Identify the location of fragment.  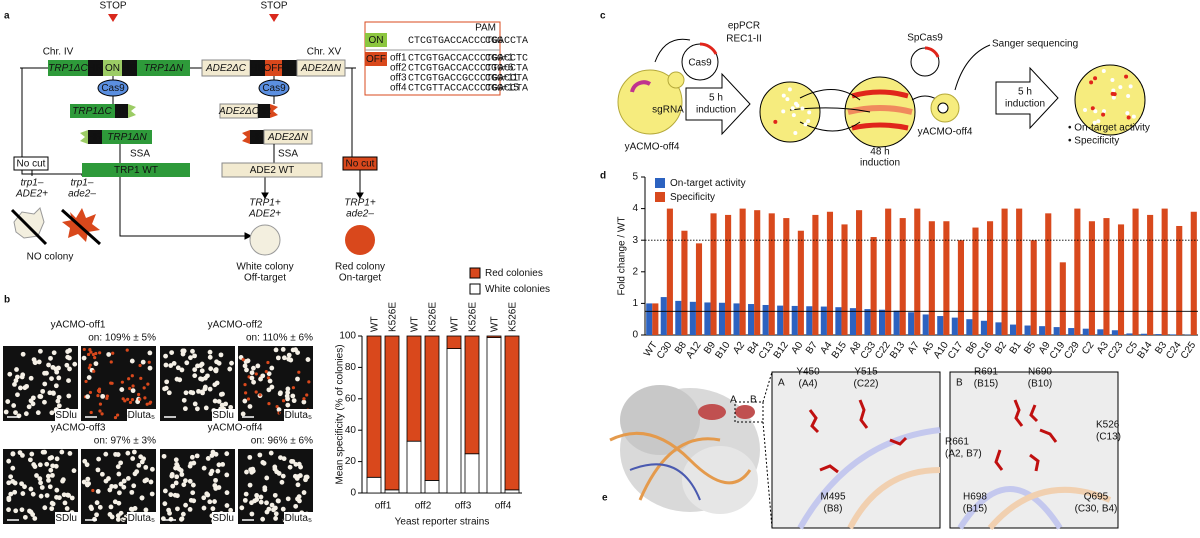
(288, 137).